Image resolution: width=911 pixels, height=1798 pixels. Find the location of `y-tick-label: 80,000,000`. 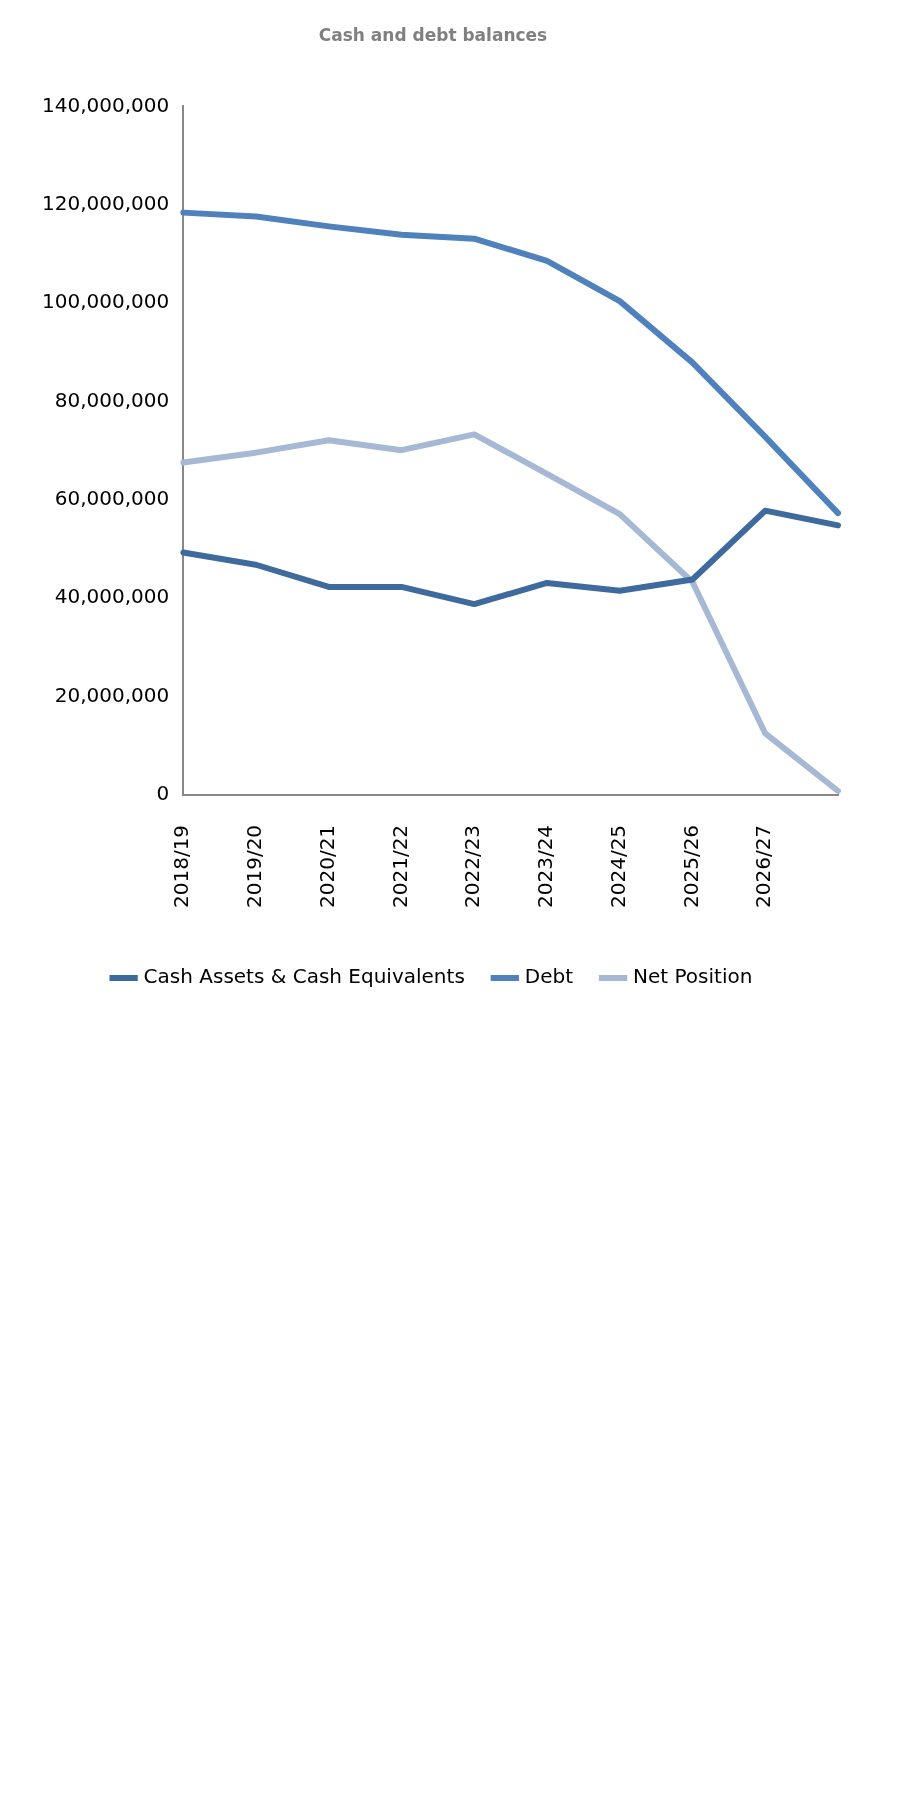

y-tick-label: 80,000,000 is located at coordinates (112, 399).